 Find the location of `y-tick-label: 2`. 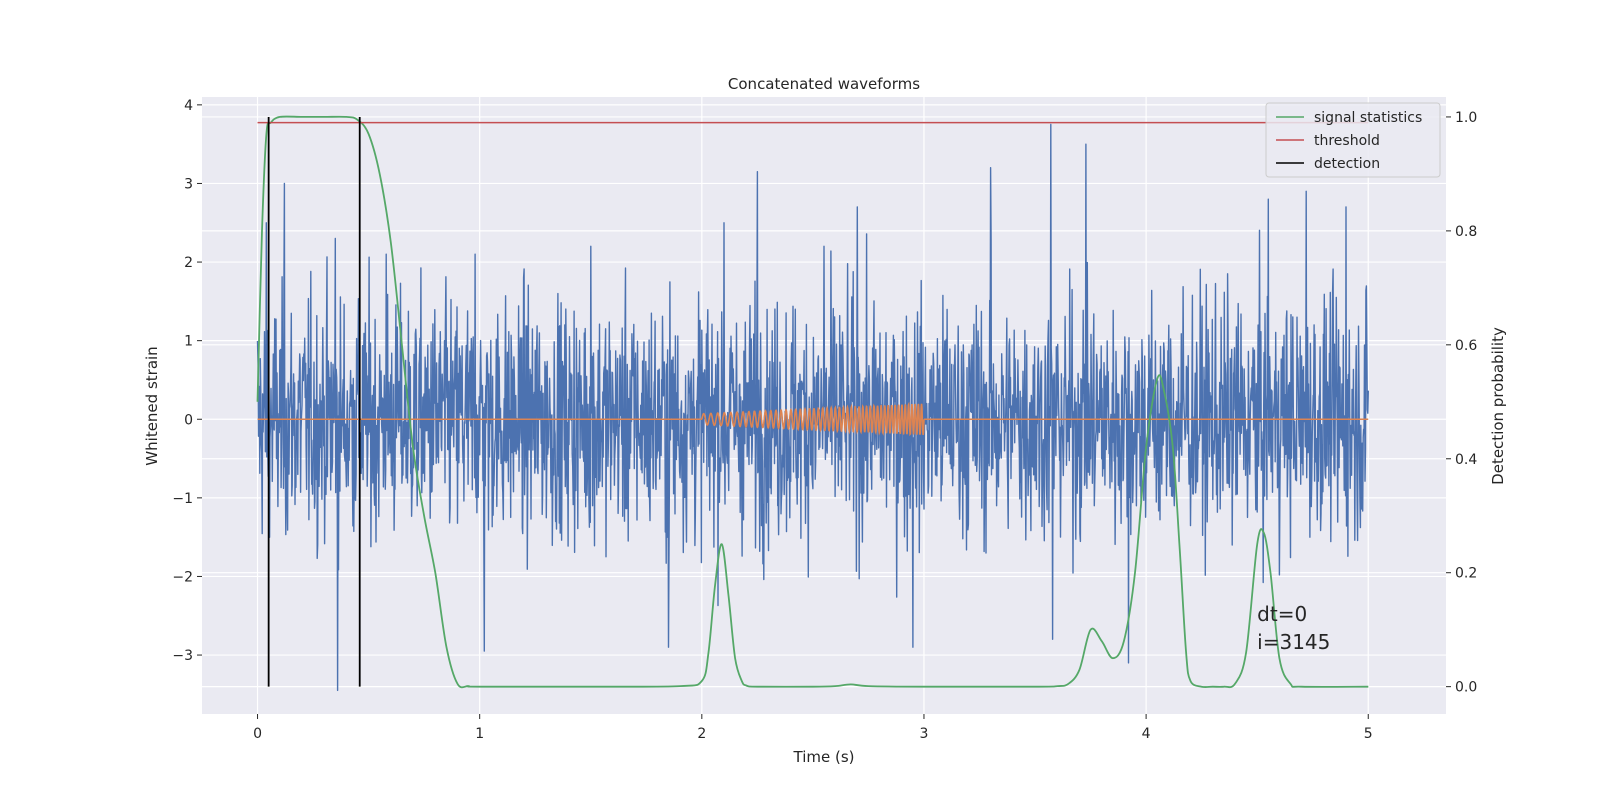

y-tick-label: 2 is located at coordinates (188, 263).